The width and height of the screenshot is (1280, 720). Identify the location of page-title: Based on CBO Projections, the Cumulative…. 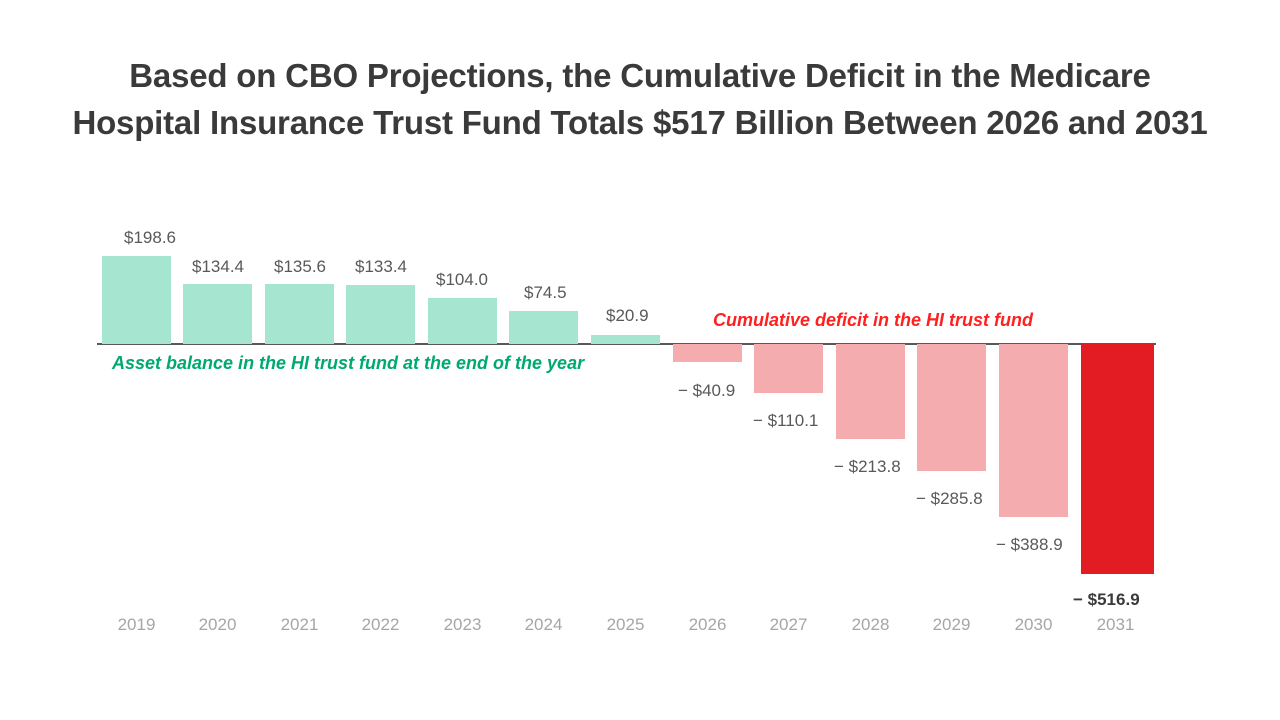
(640, 99).